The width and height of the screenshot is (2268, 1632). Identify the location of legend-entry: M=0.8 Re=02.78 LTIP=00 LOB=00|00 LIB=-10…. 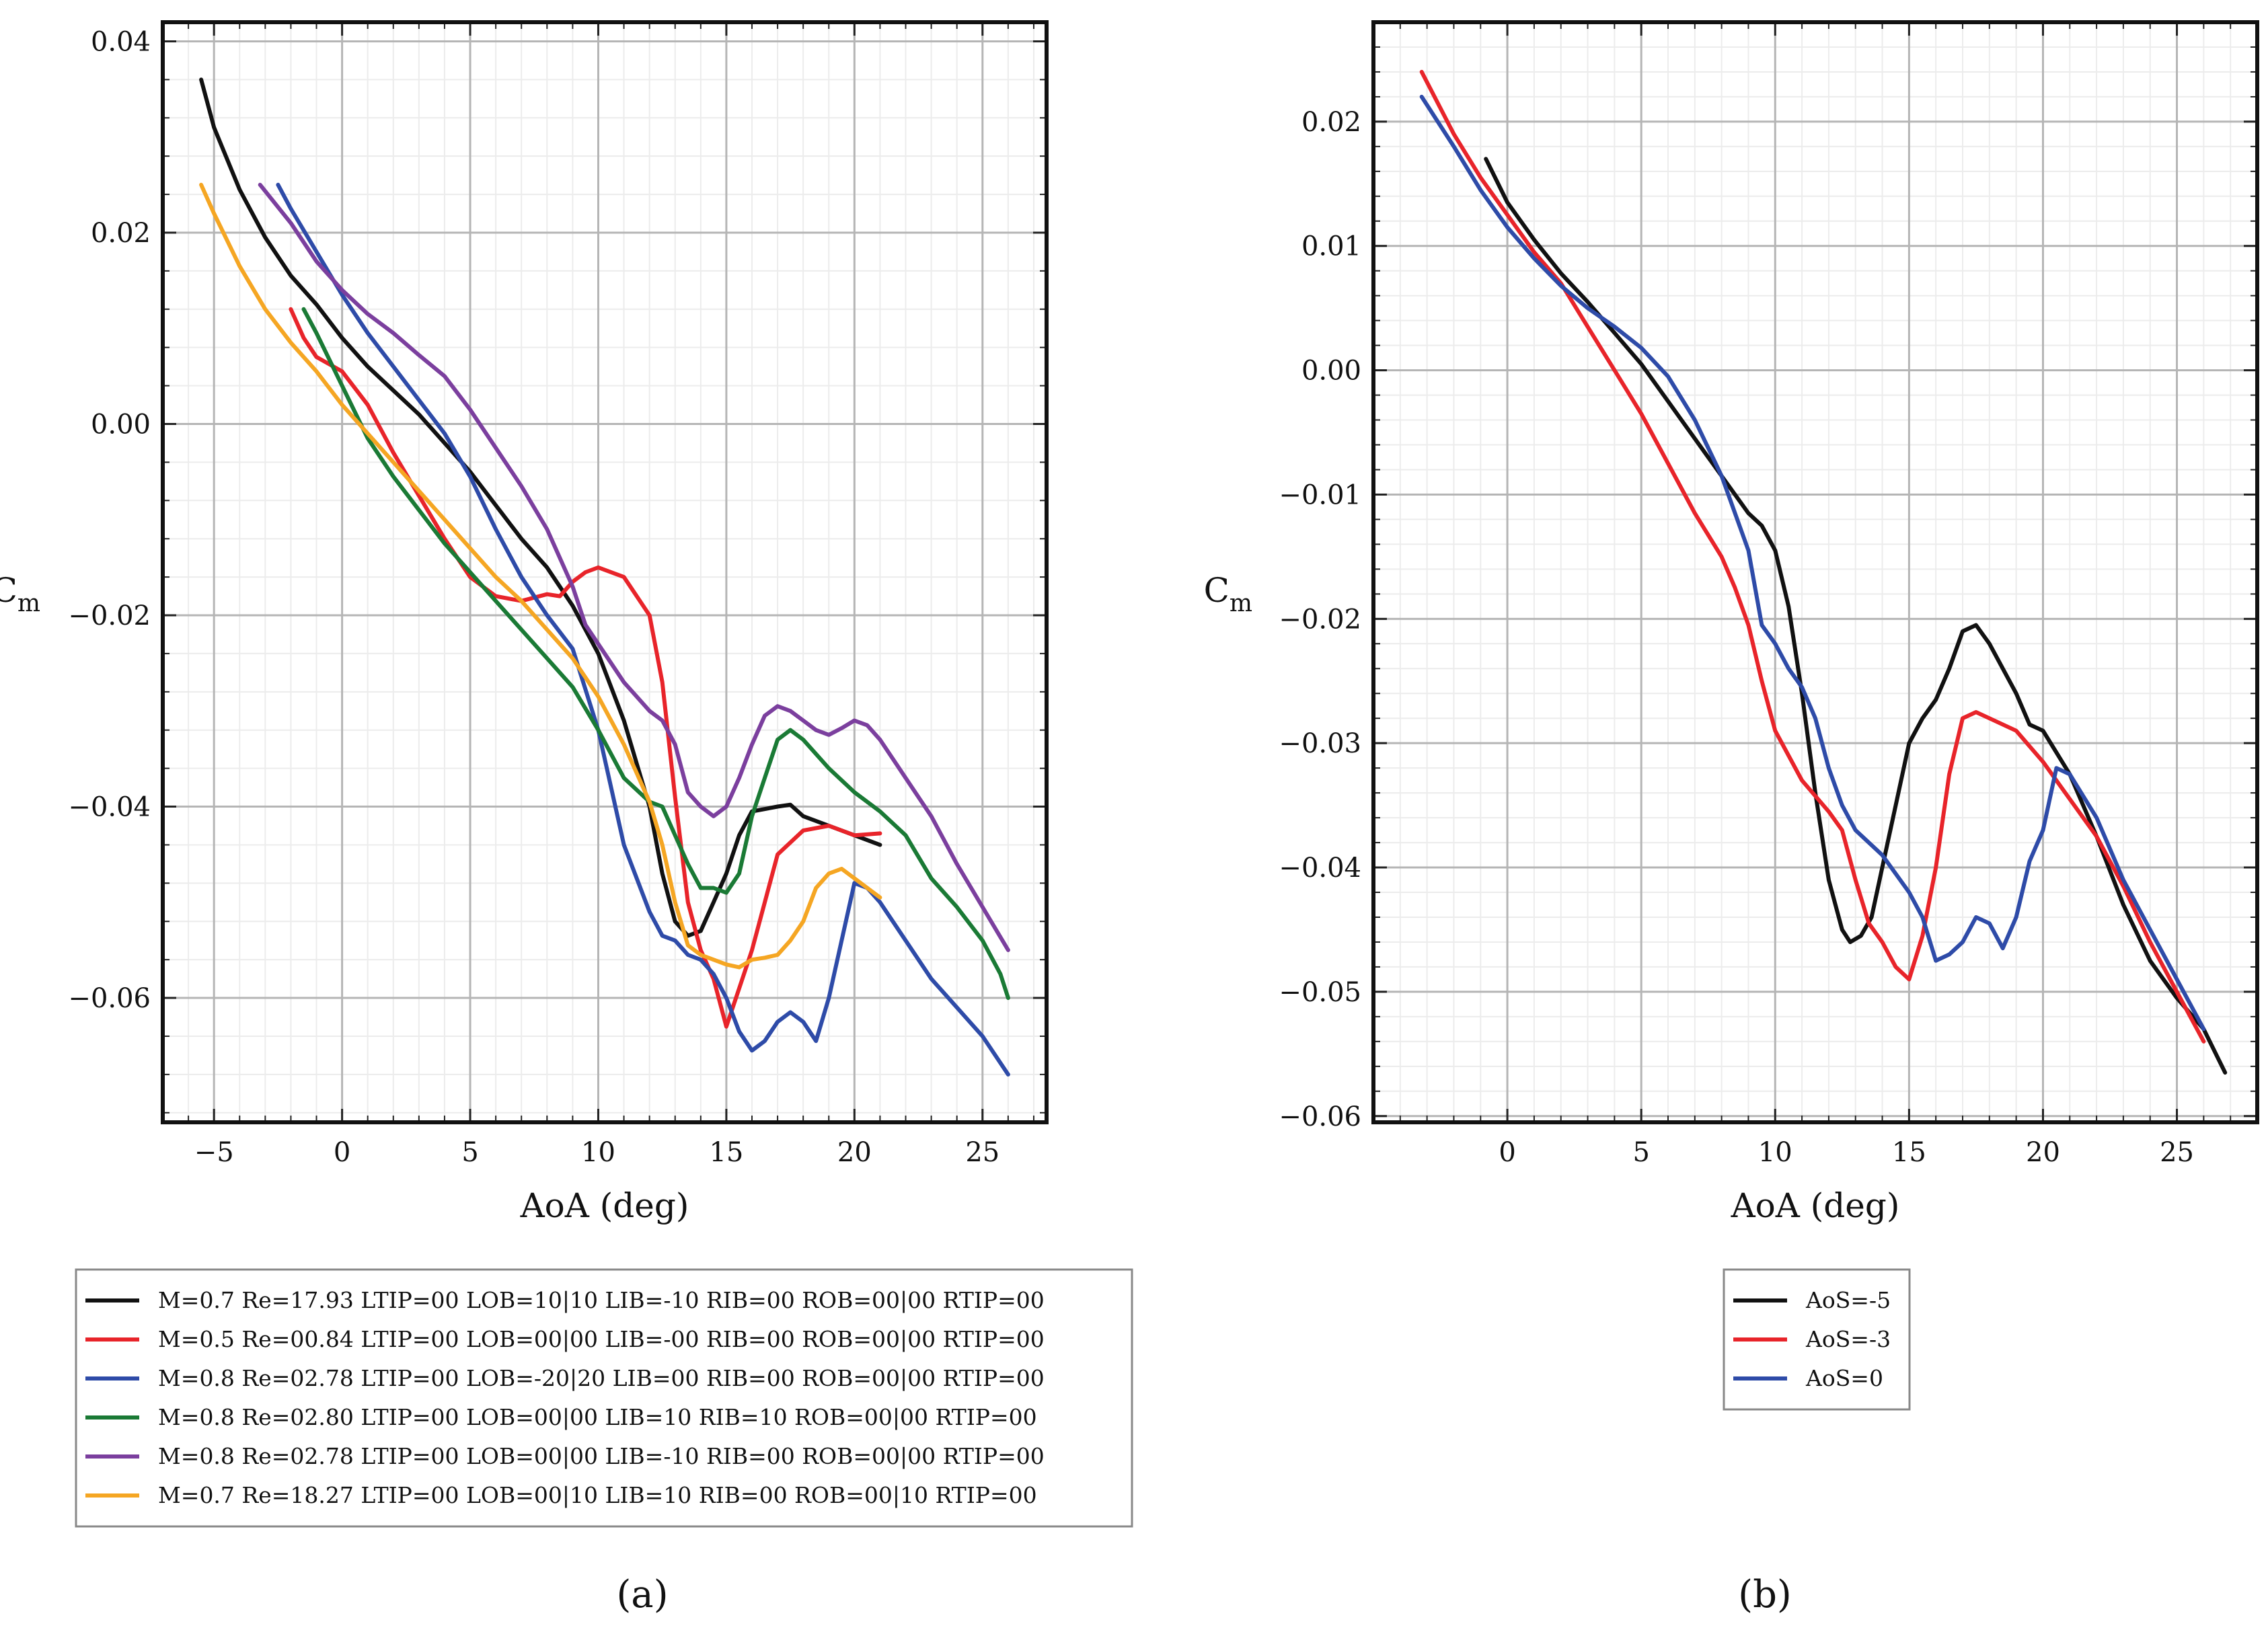
(601, 1456).